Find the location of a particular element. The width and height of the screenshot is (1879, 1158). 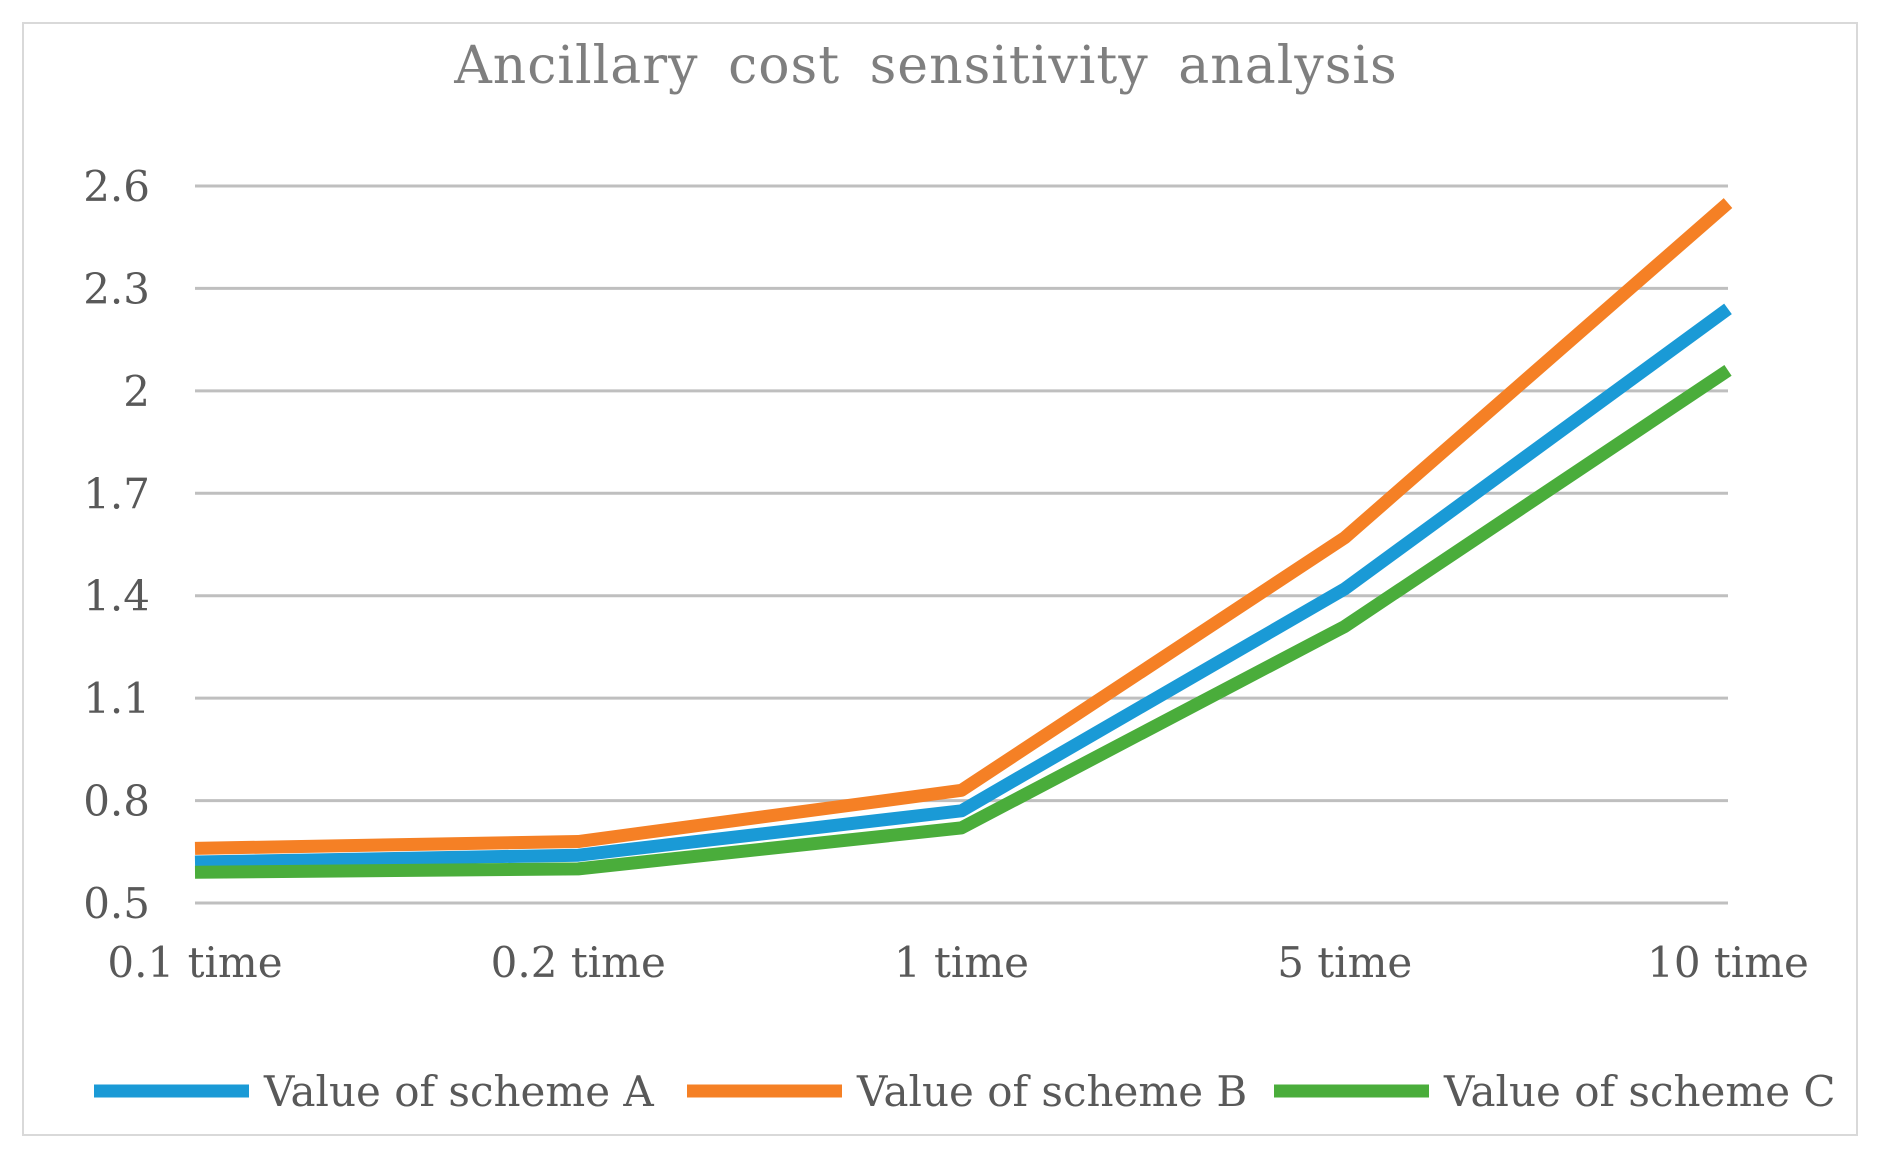

y-tick-label: 1.4 is located at coordinates (116, 596).